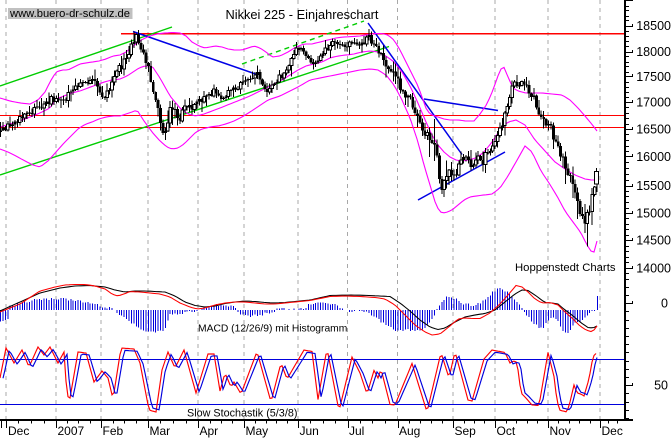 The width and height of the screenshot is (672, 439). Describe the element at coordinates (257, 431) in the screenshot. I see `svg-text: May` at that location.